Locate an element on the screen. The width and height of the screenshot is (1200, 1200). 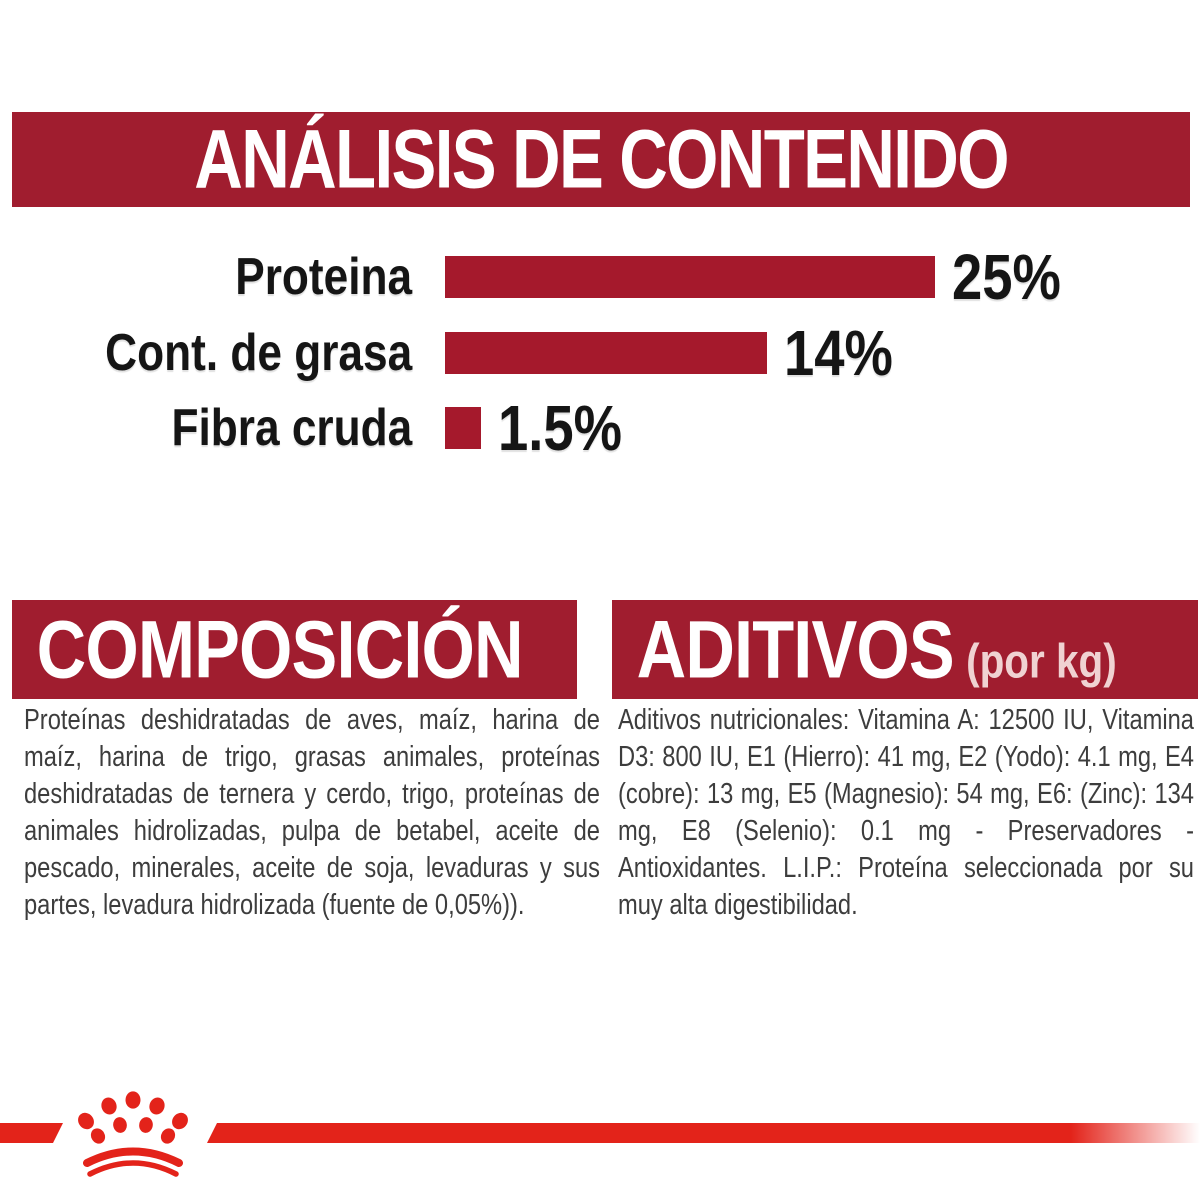
royal-canin-crown-logo is located at coordinates (133, 1134).